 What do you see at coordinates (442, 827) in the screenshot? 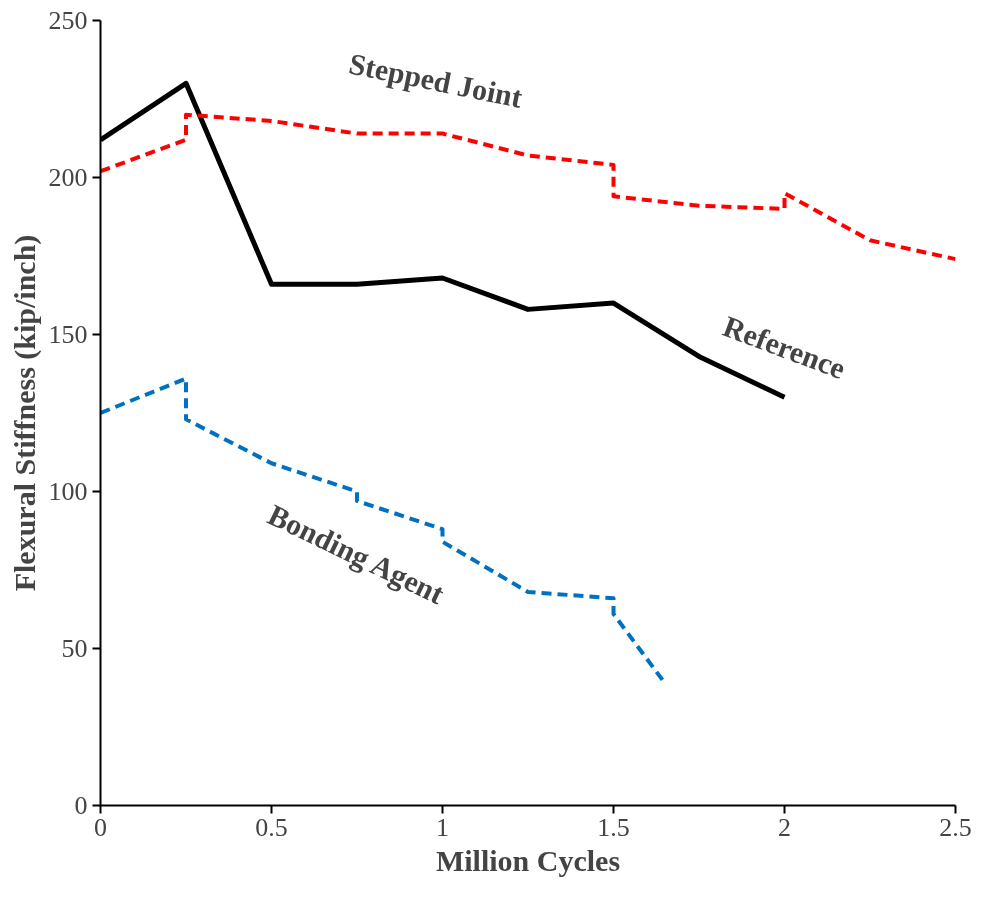
I see `x-tick-label: 1` at bounding box center [442, 827].